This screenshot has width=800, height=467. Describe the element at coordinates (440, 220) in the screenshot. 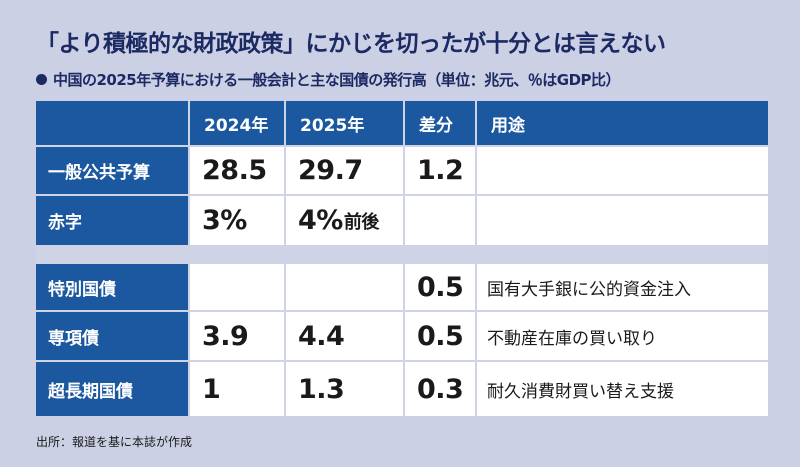

I see `cell-deficit-diff` at that location.